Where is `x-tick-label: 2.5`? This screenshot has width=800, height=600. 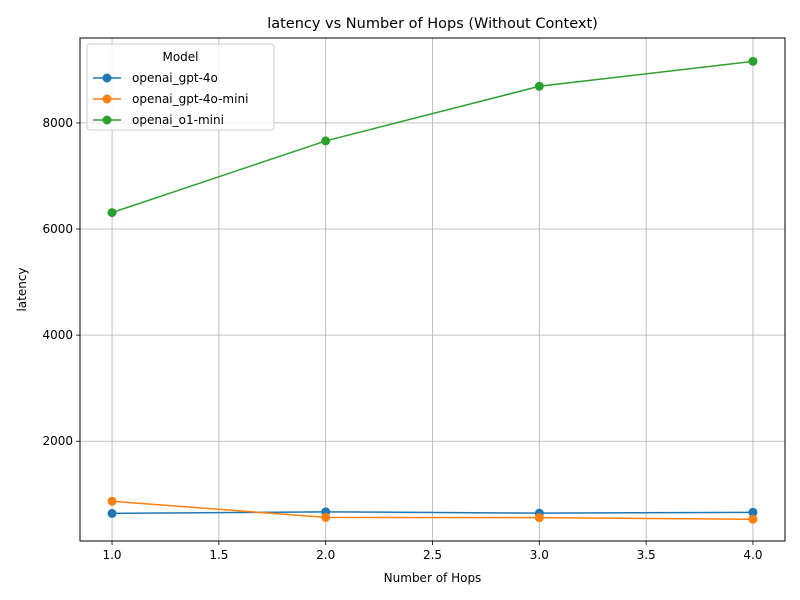 x-tick-label: 2.5 is located at coordinates (432, 555).